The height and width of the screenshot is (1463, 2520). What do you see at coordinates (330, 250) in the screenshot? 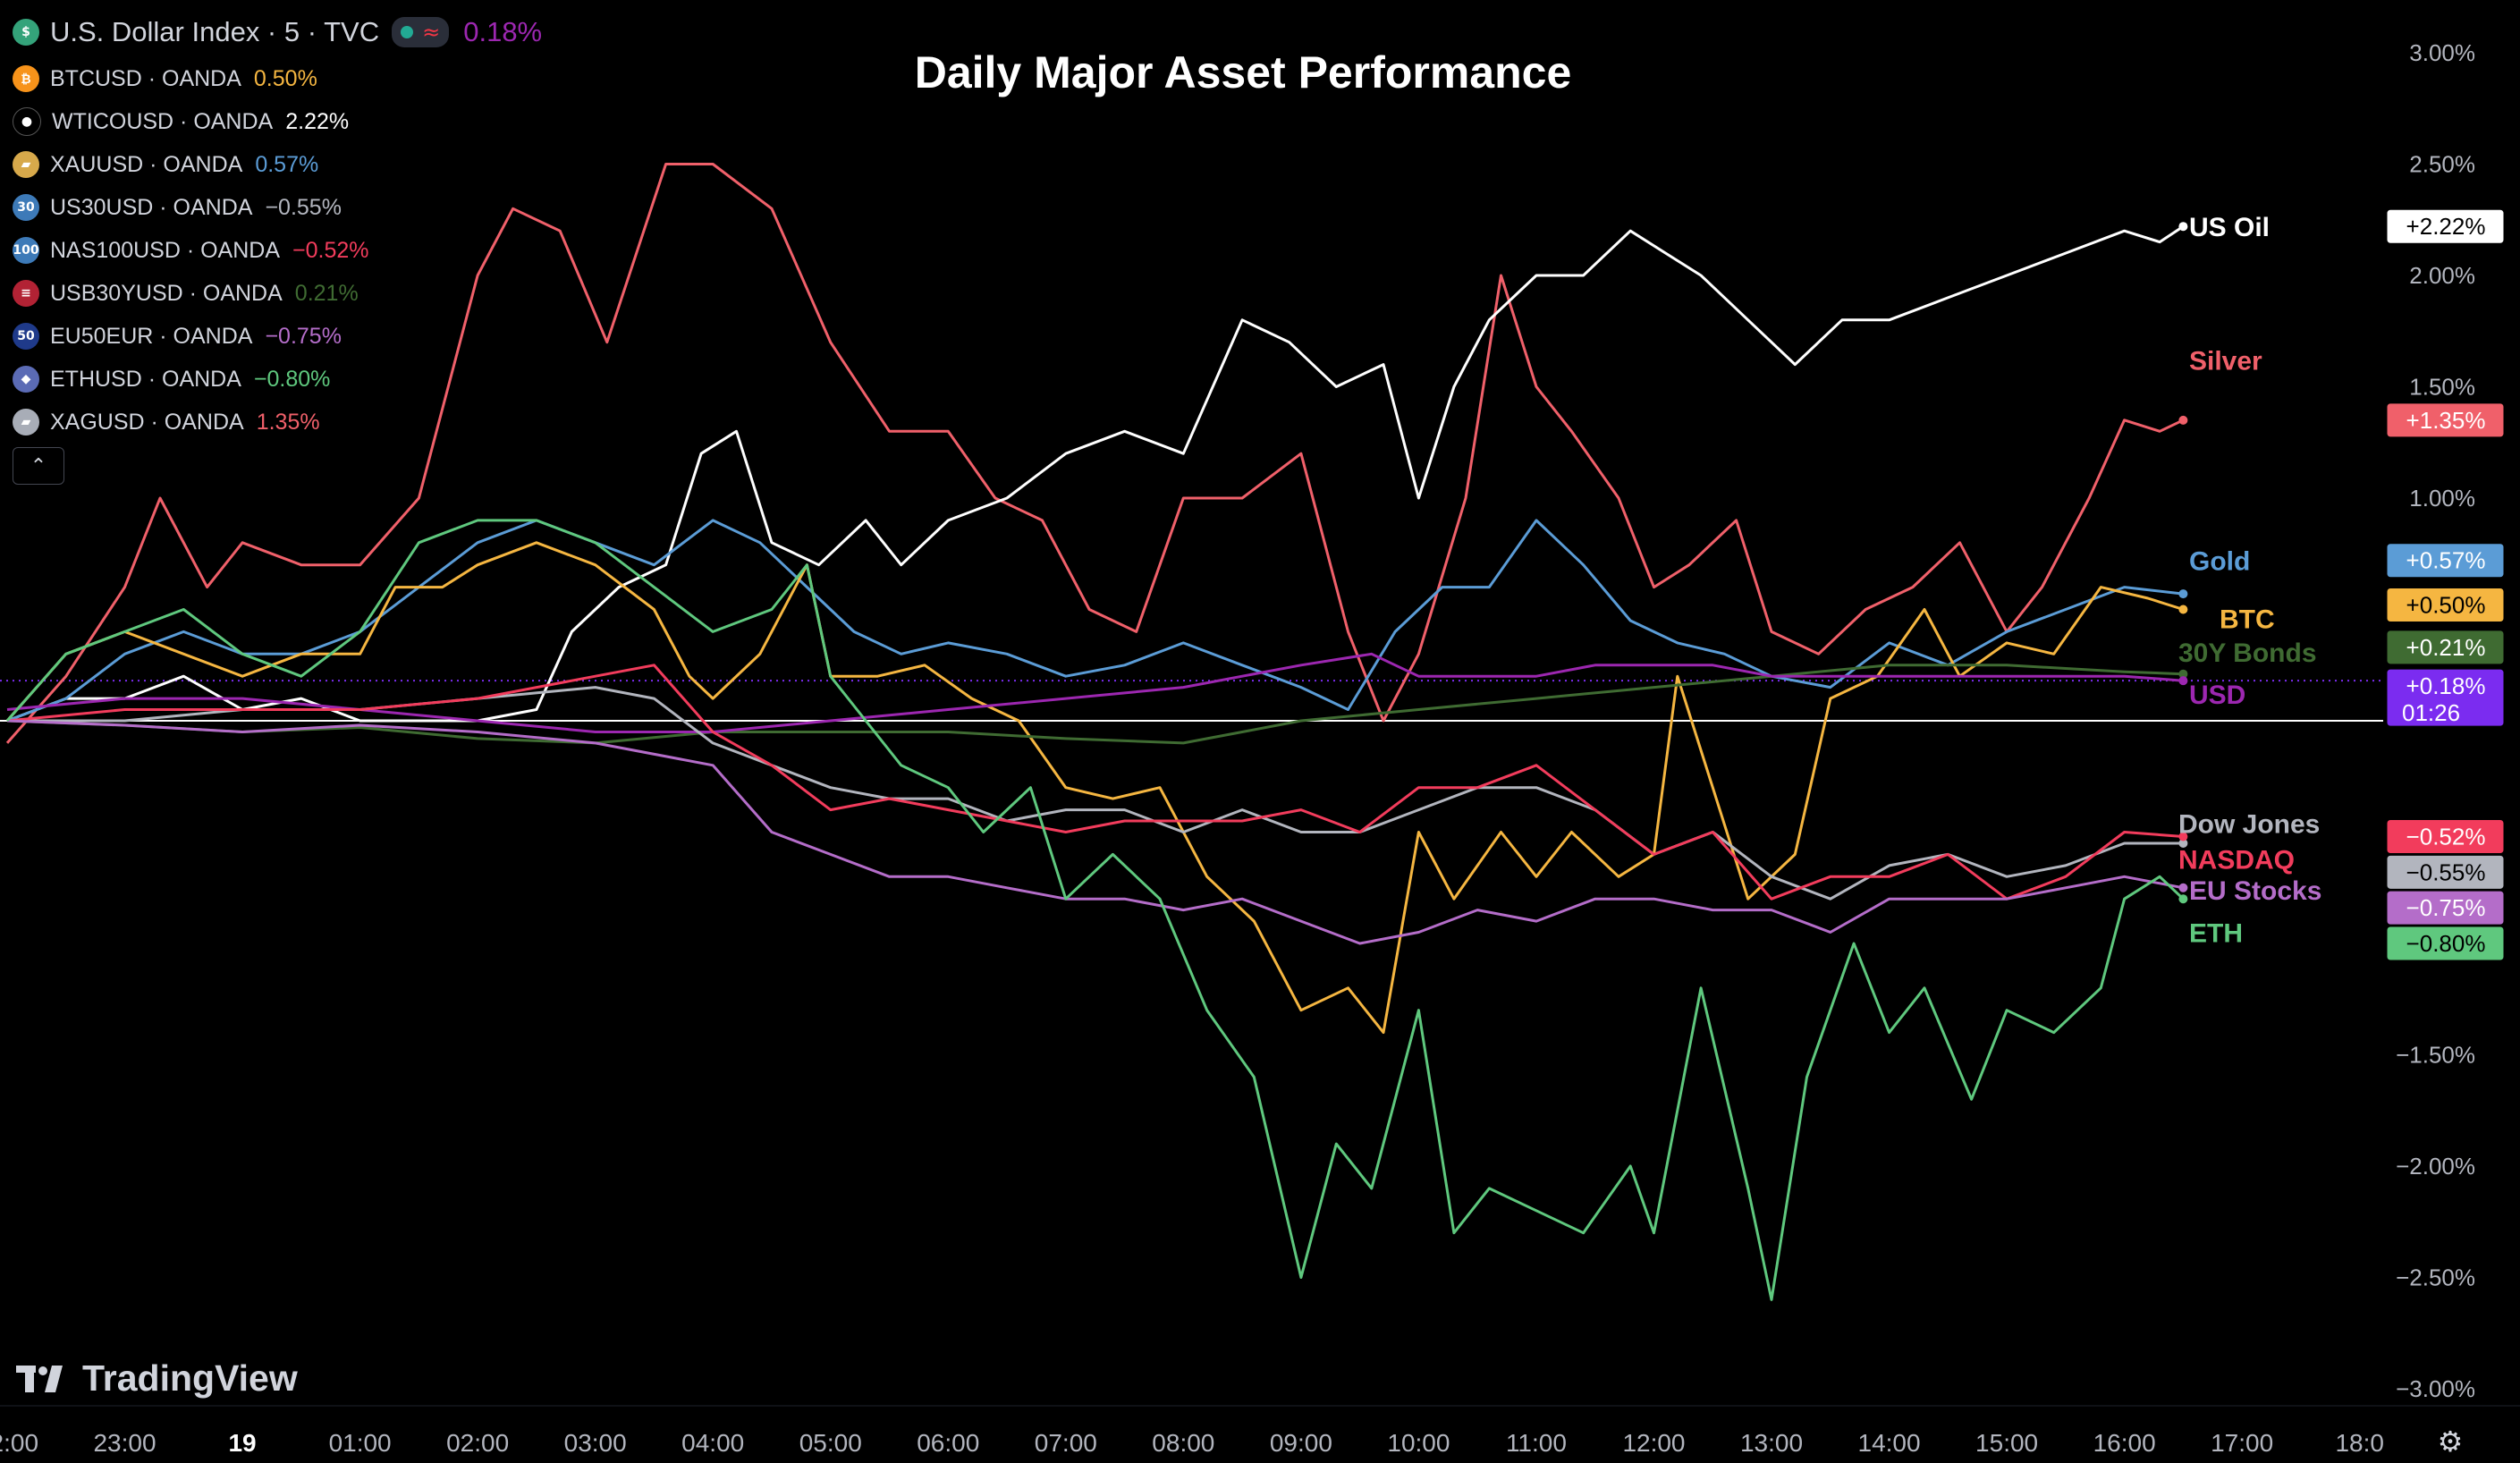
I see `legend-symbol-value: −0.52%` at bounding box center [330, 250].